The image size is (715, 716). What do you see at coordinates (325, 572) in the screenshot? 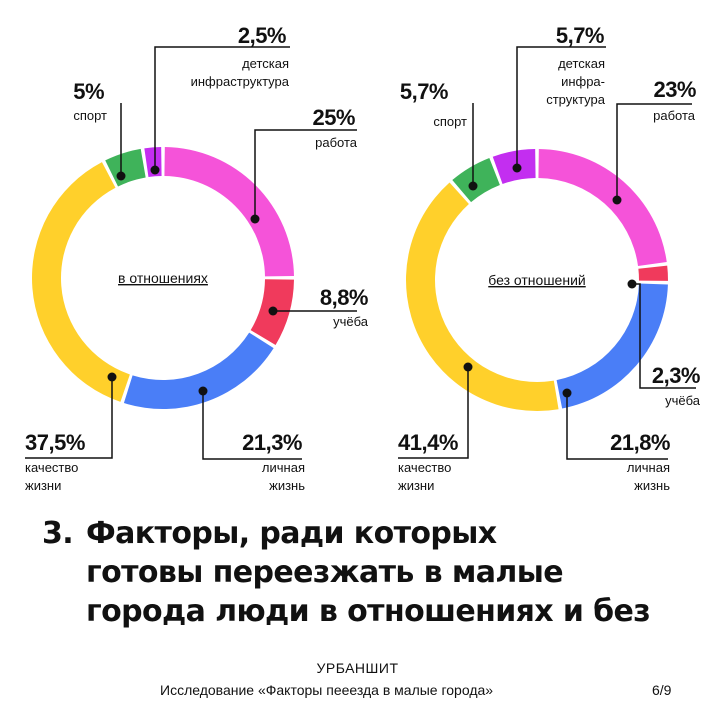
I see `headline-line-2: готовы переезжать в малые` at bounding box center [325, 572].